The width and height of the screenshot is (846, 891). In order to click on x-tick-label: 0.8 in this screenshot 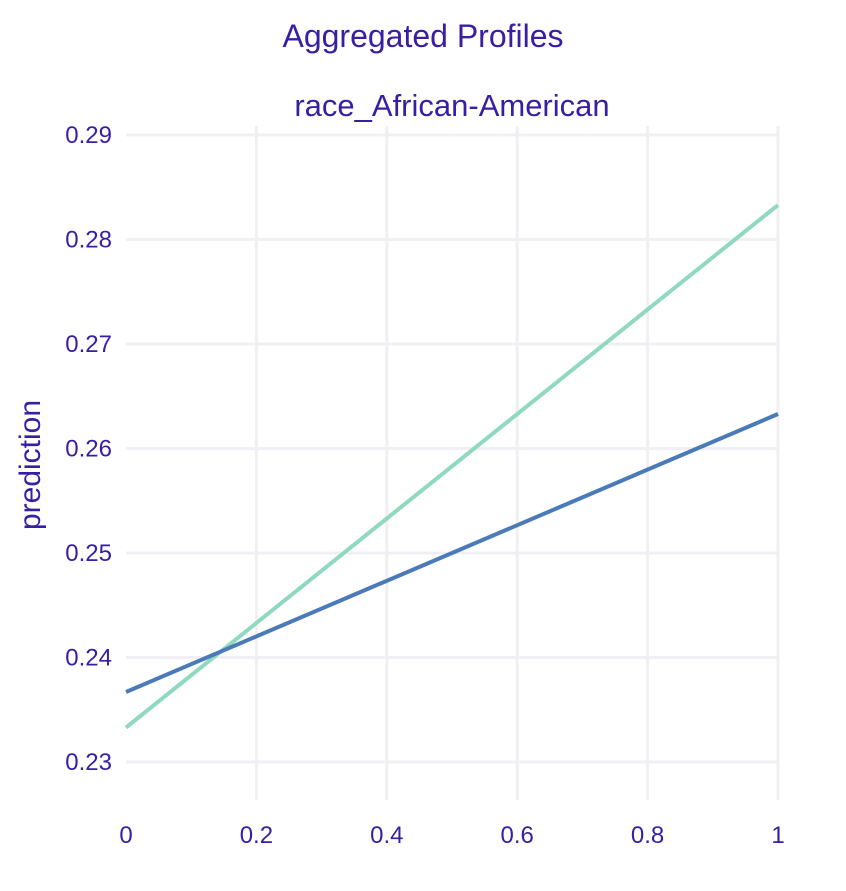, I will do `click(647, 835)`.